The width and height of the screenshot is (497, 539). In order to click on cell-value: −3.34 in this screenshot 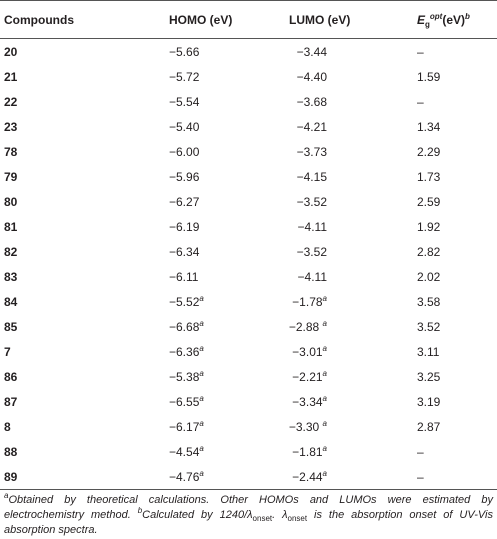, I will do `click(307, 401)`.